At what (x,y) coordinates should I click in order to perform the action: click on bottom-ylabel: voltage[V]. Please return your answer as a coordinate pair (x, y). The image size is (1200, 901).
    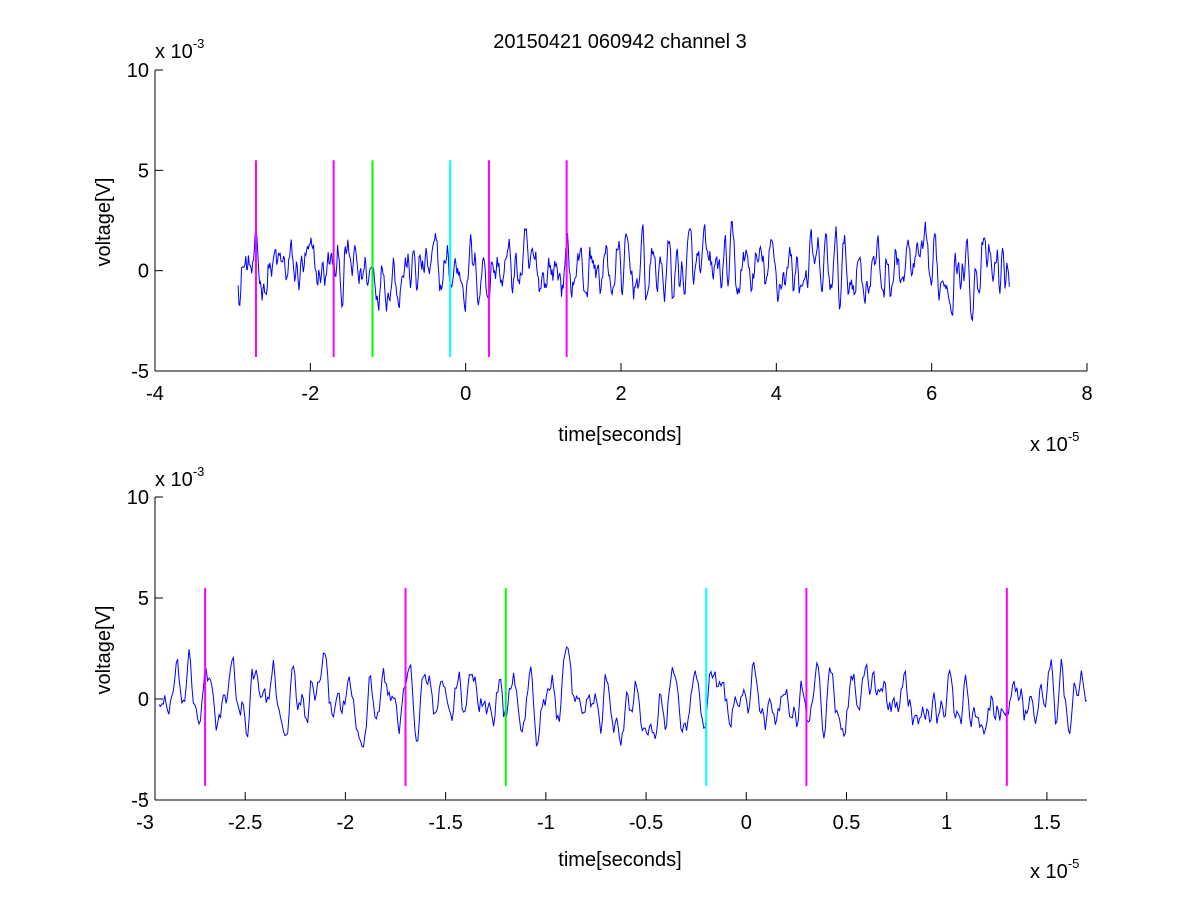
    Looking at the image, I should click on (104, 650).